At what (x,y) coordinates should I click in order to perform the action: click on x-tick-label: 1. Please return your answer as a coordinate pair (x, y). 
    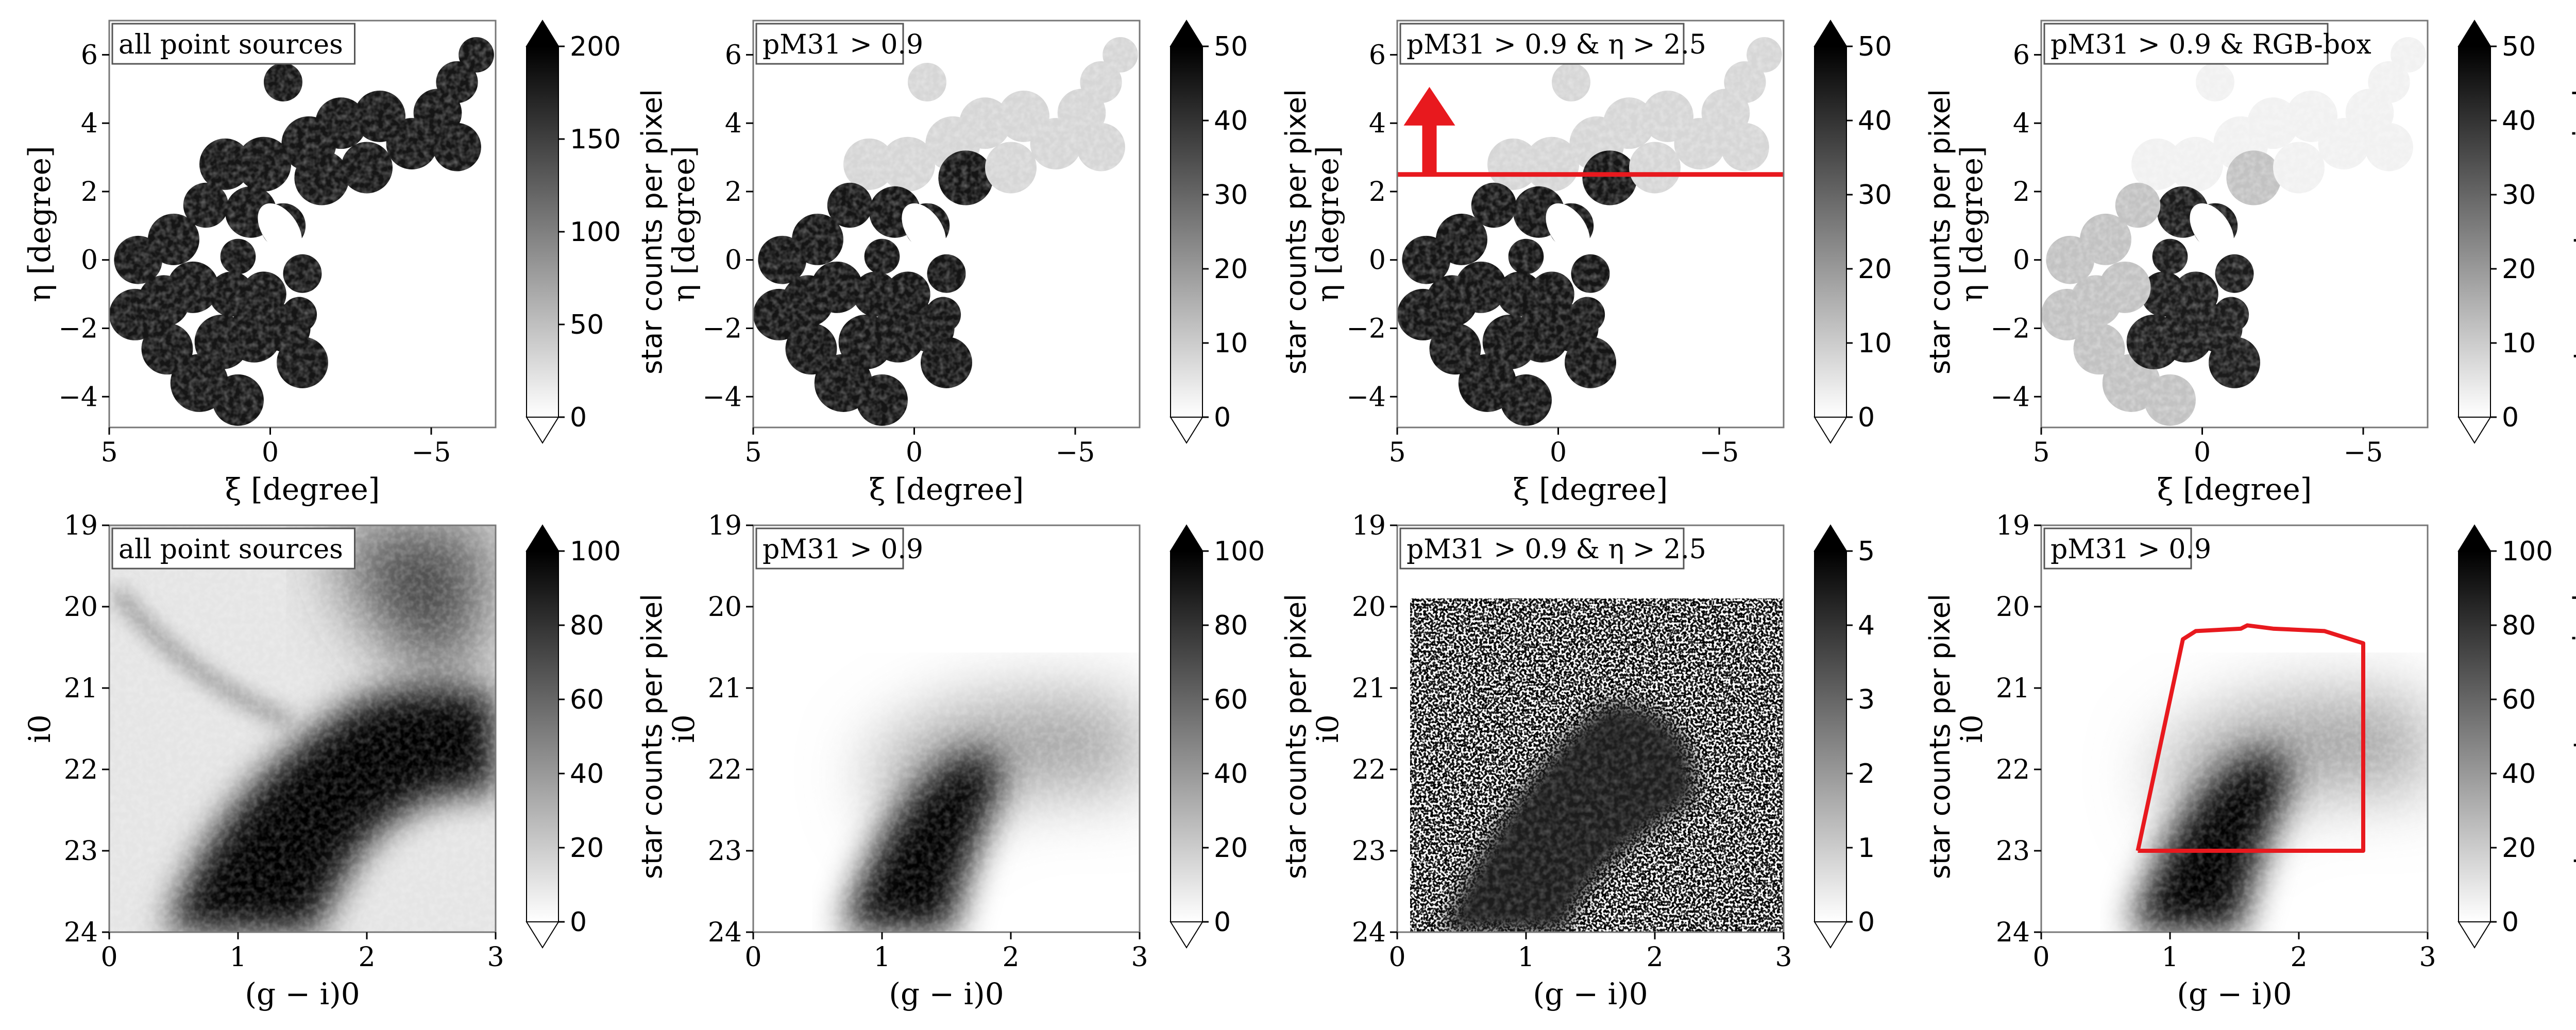
    Looking at the image, I should click on (2169, 958).